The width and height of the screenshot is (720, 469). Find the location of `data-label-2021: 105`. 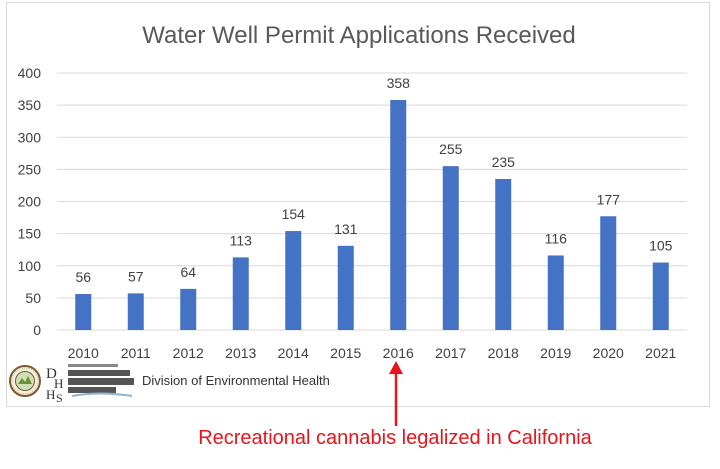

data-label-2021: 105 is located at coordinates (661, 246).